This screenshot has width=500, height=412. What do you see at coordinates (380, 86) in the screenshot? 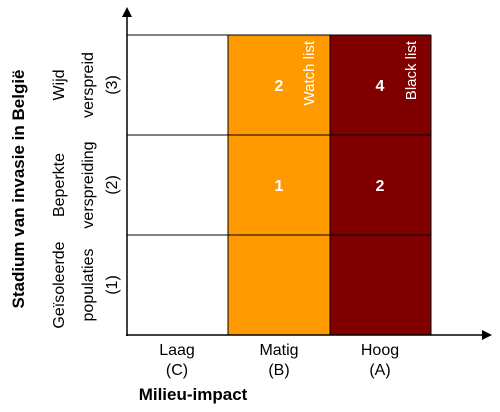
I see `cell-value-widespread-high: 4` at bounding box center [380, 86].